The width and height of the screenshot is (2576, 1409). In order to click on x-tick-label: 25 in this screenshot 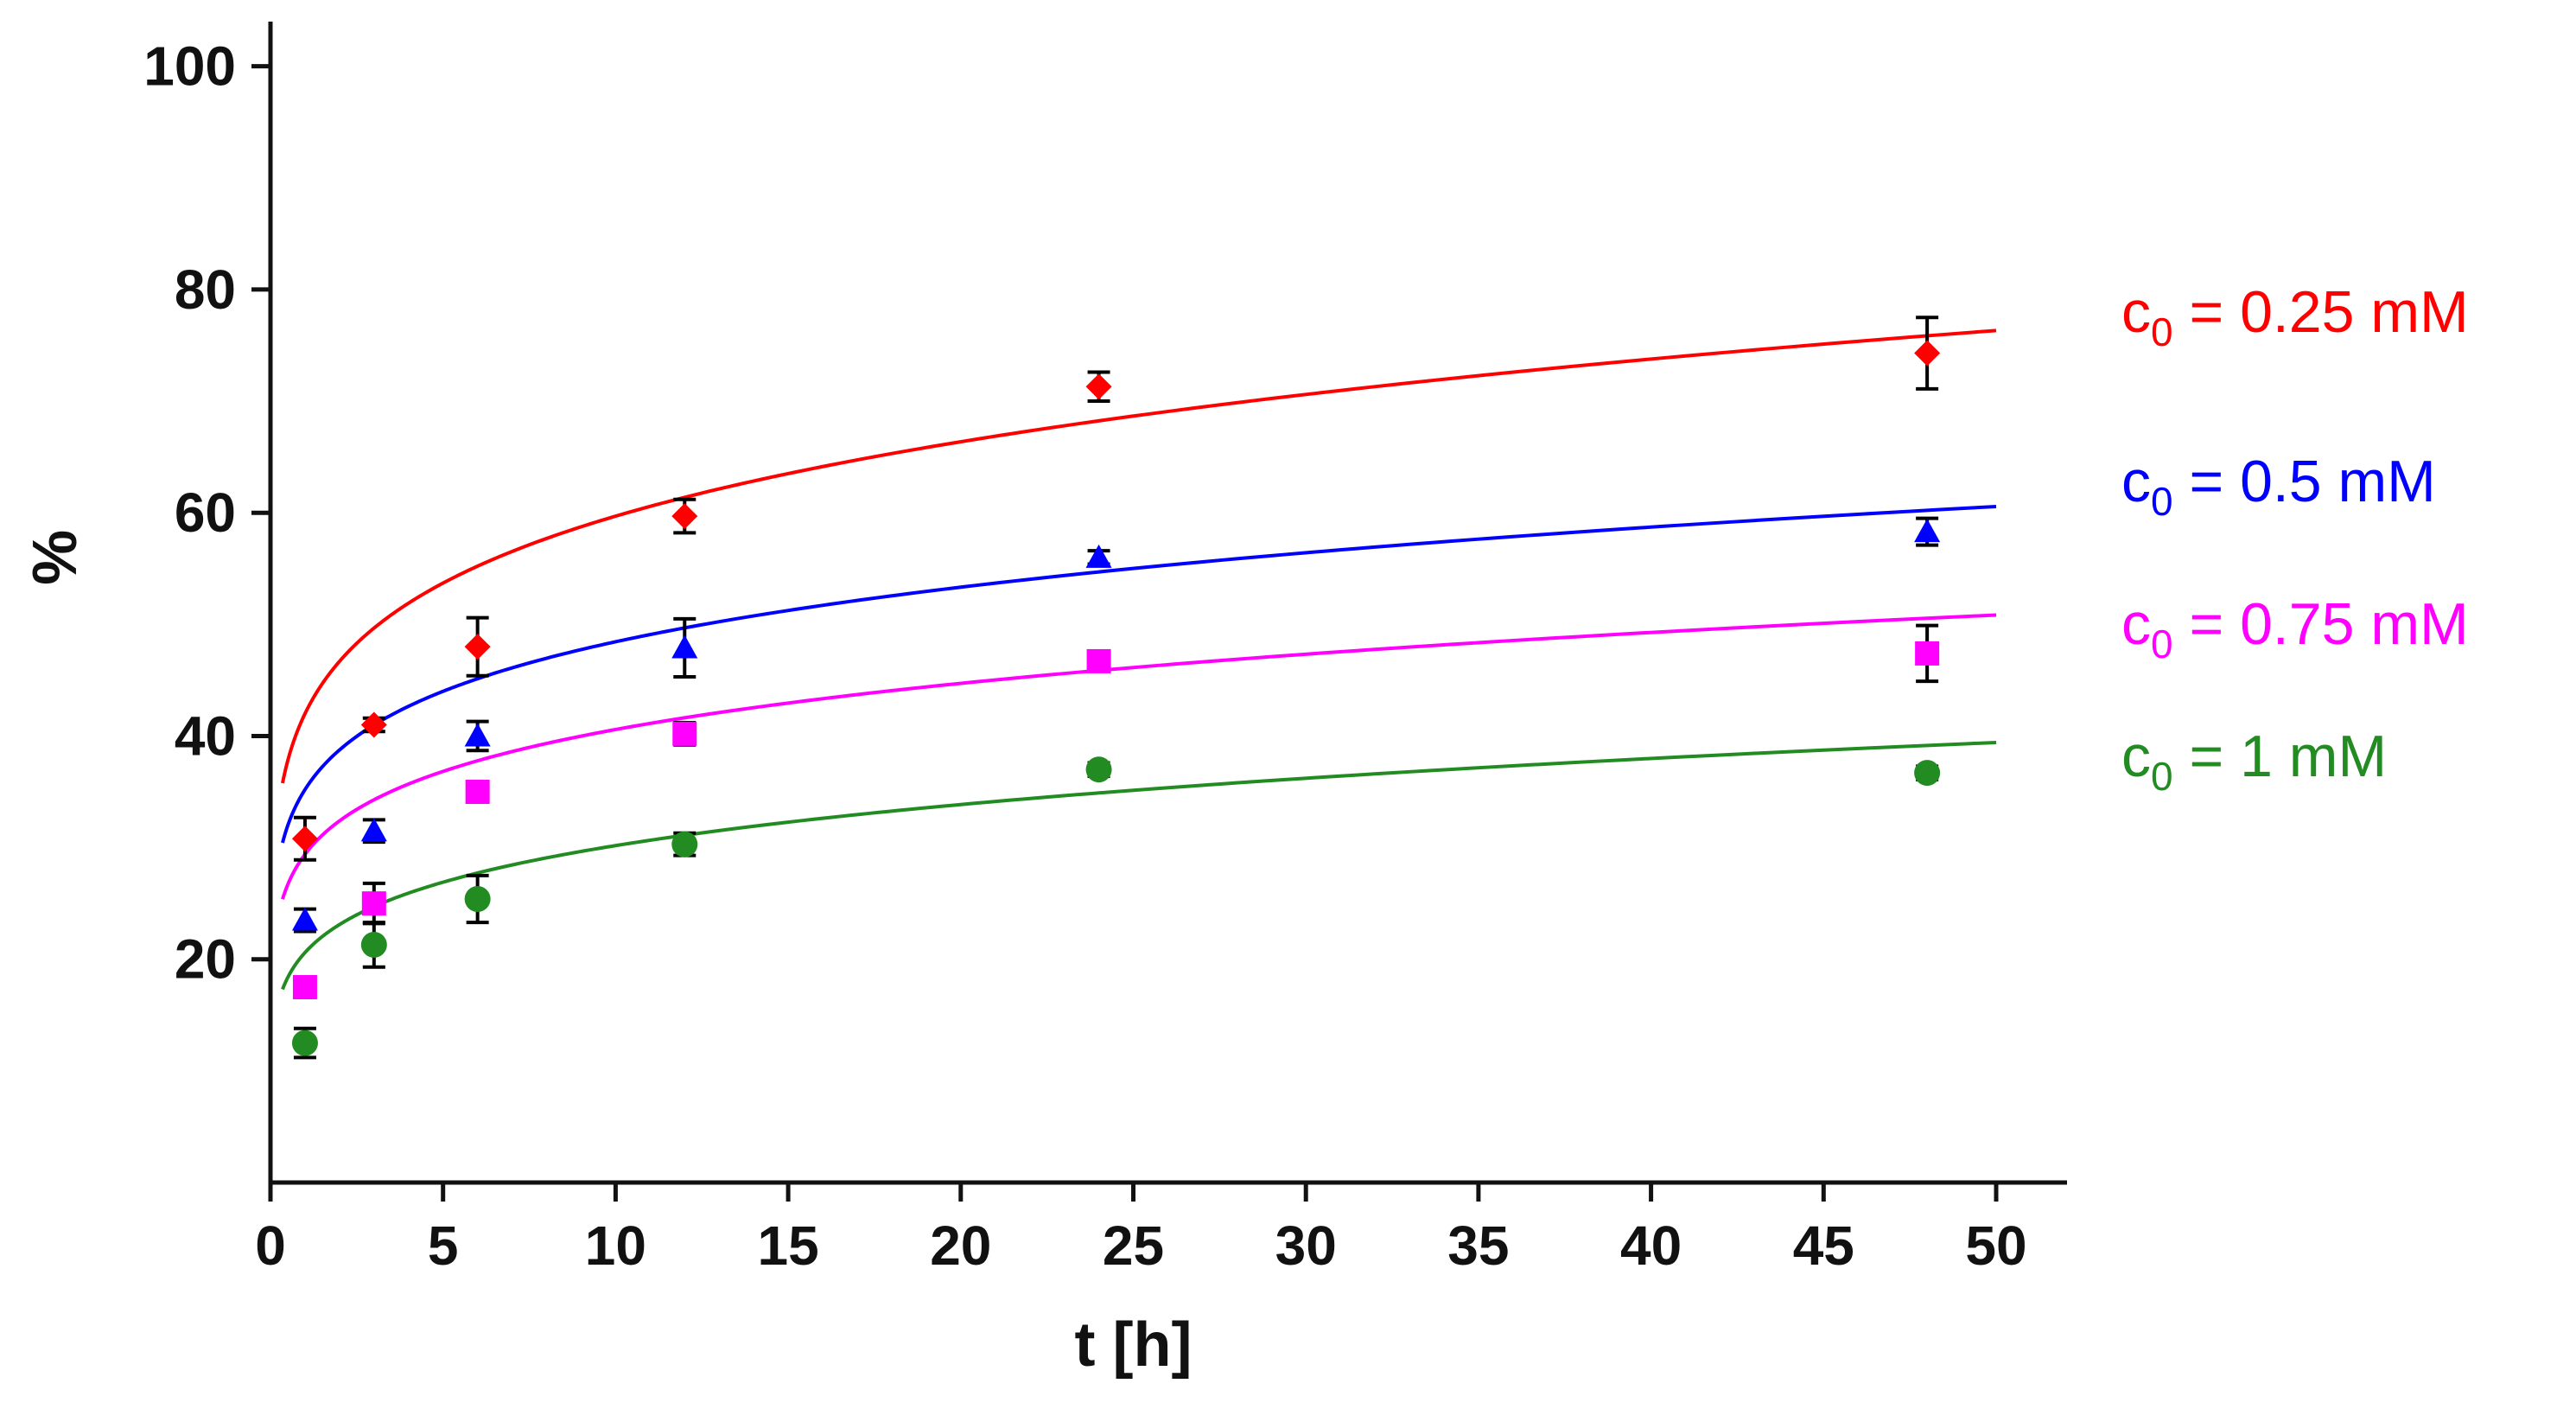, I will do `click(1133, 1246)`.